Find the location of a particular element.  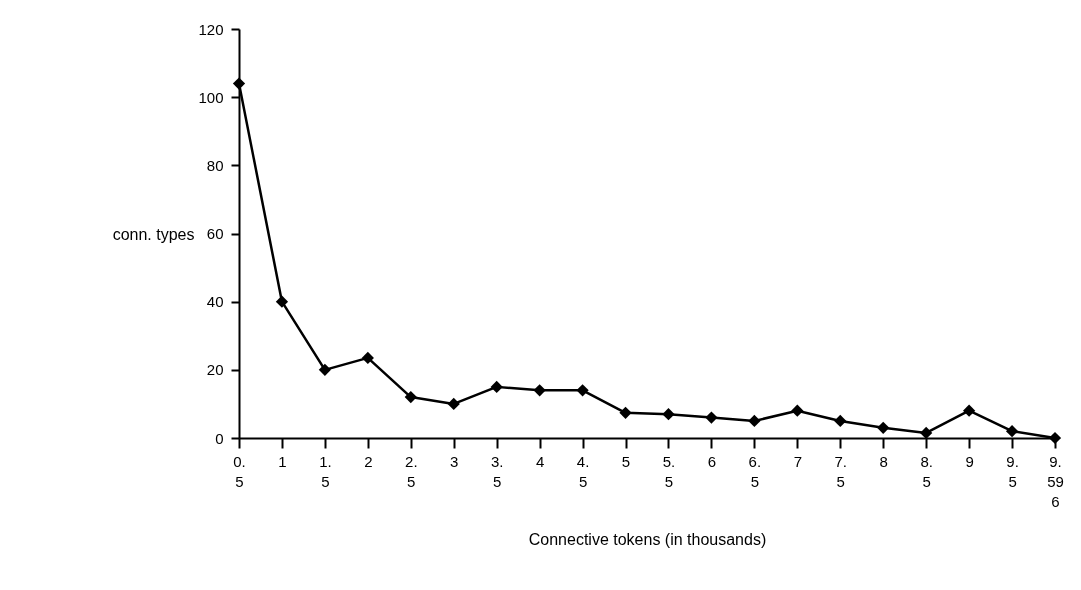

x-tick-label: 5.5 is located at coordinates (669, 471).